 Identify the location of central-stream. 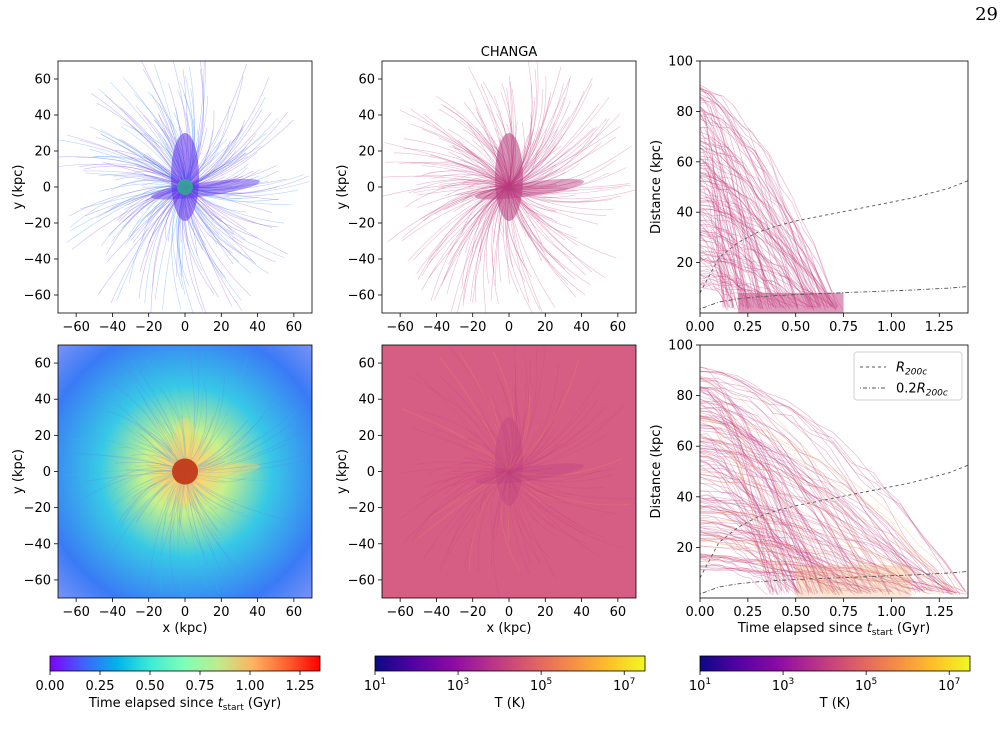
(509, 177).